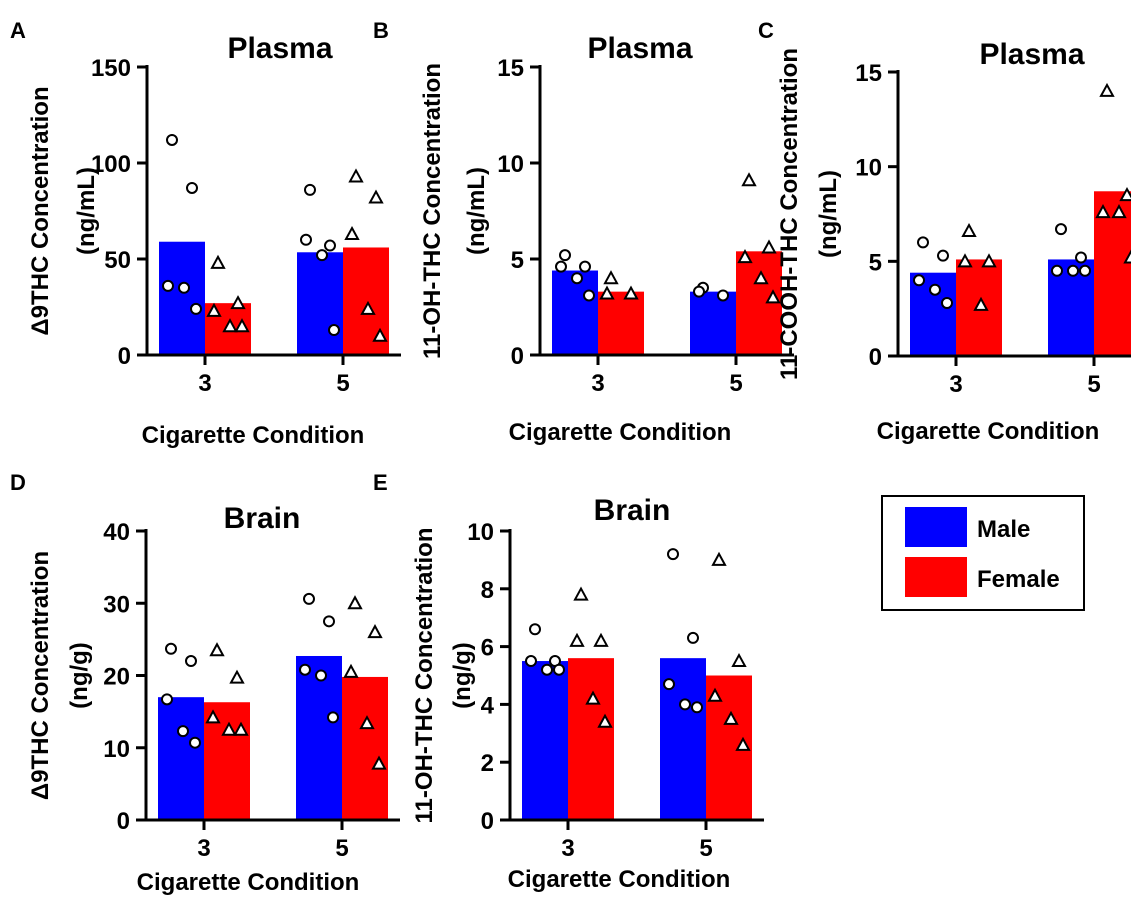 This screenshot has width=1131, height=906. What do you see at coordinates (79, 675) in the screenshot?
I see `y-axis-label: (ng/g)` at bounding box center [79, 675].